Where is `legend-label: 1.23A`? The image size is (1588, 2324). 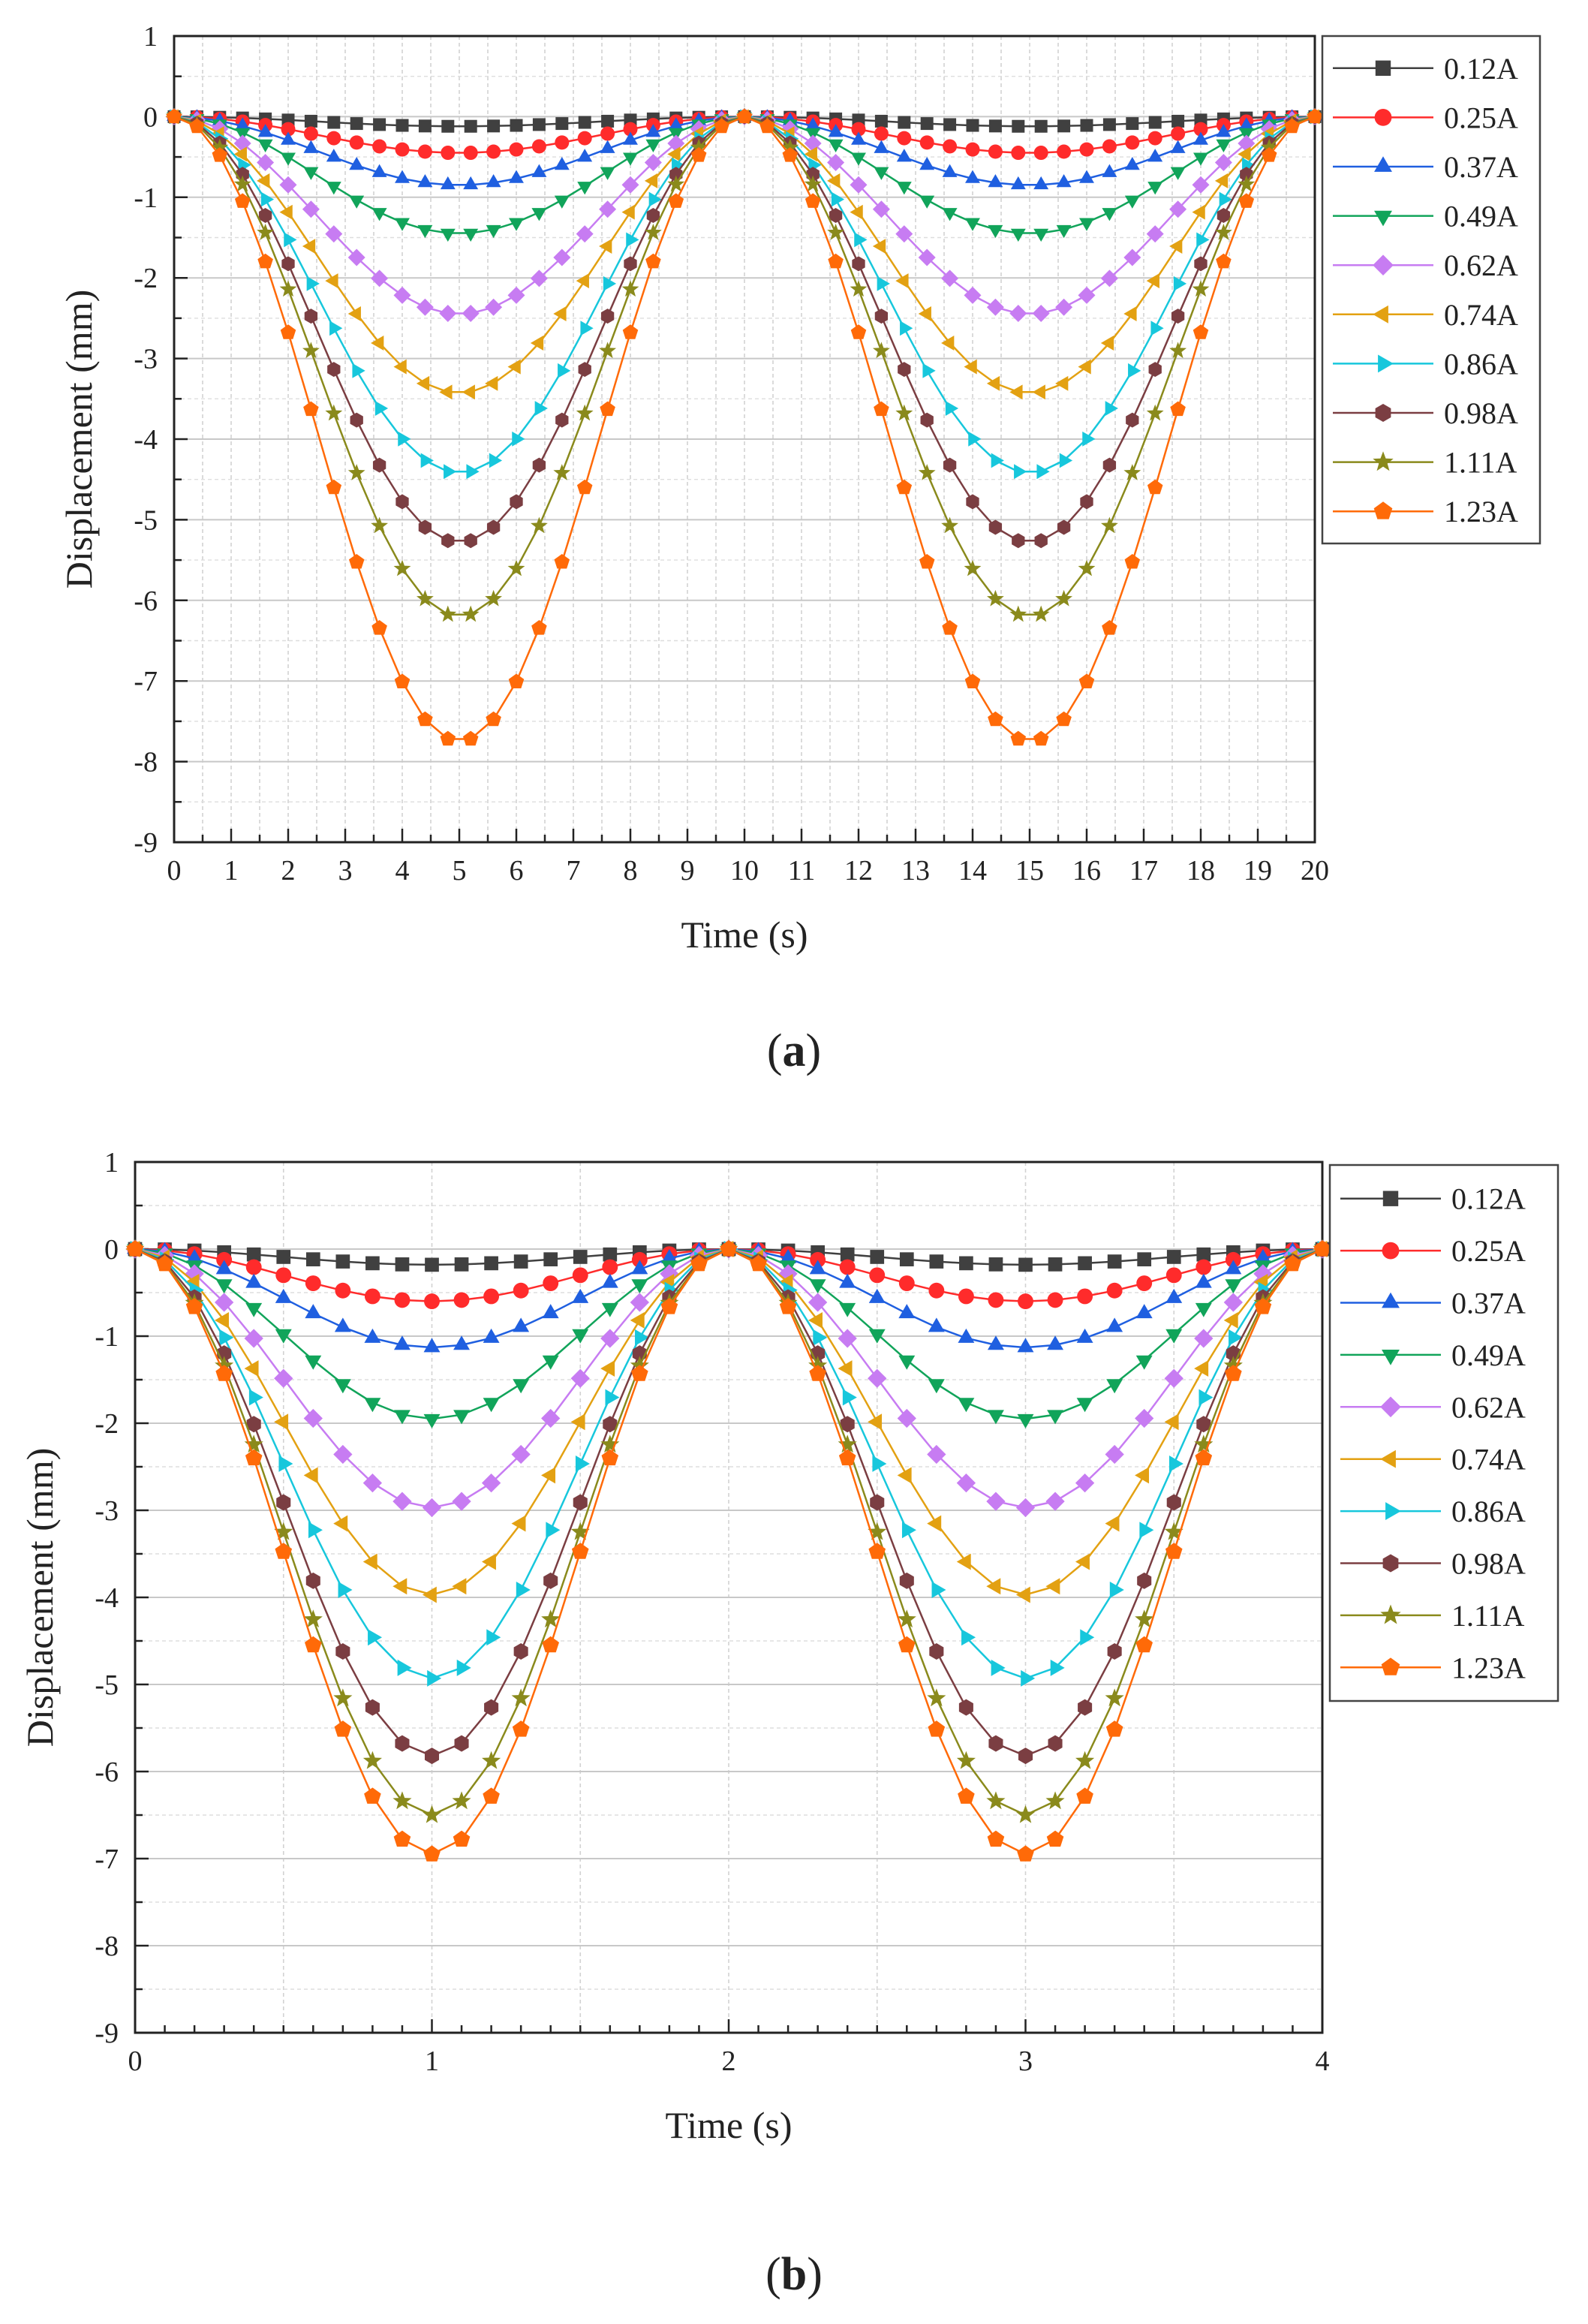 legend-label: 1.23A is located at coordinates (1481, 511).